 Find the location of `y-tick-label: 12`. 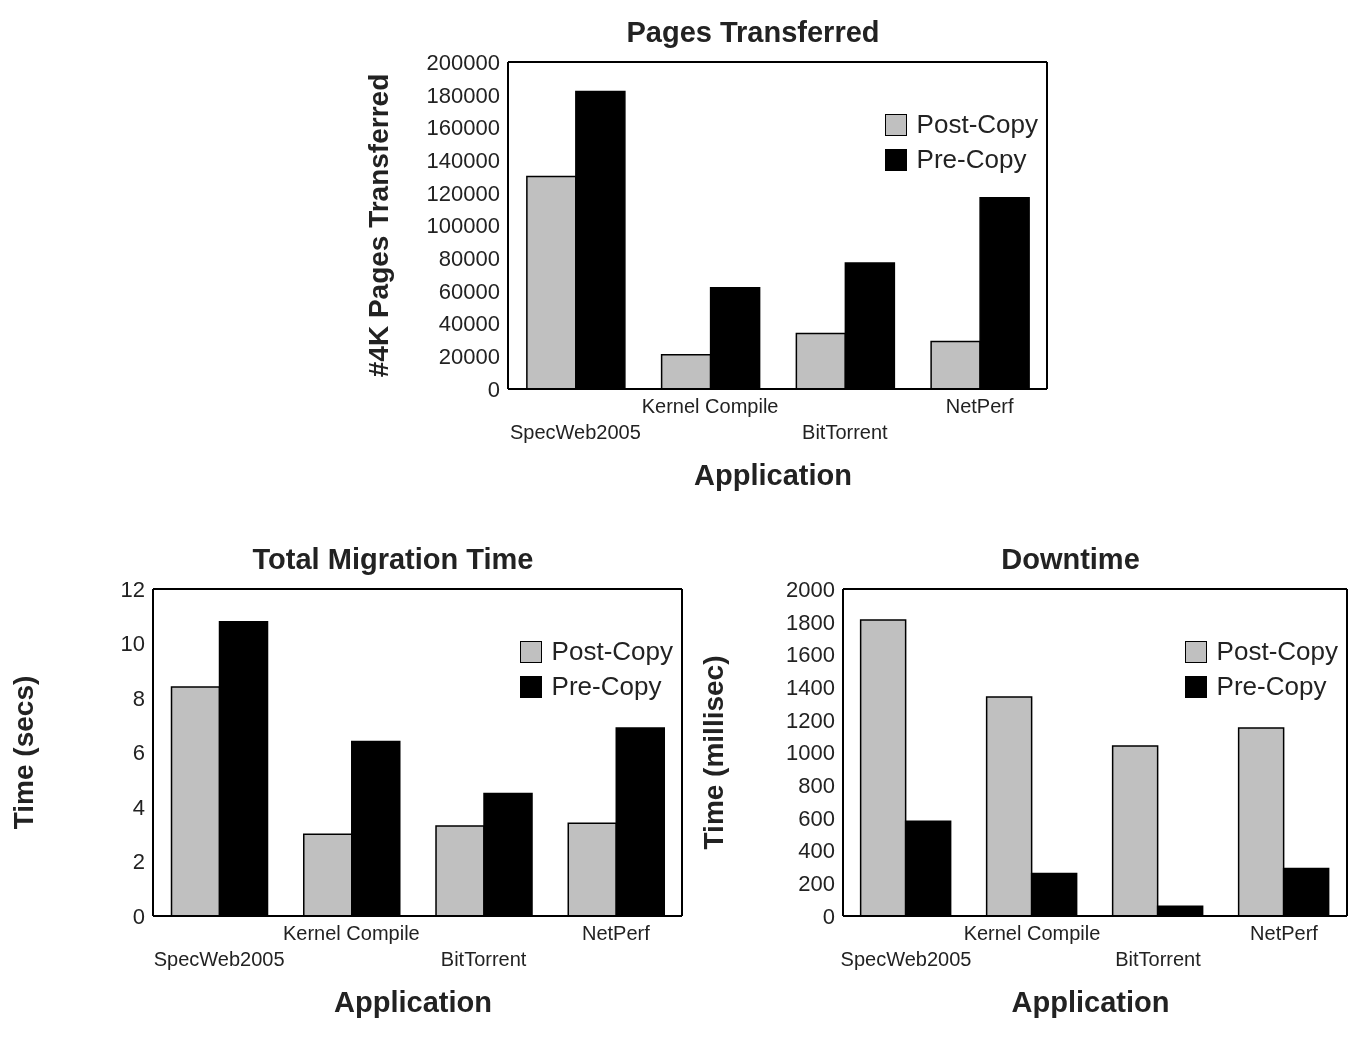

y-tick-label: 12 is located at coordinates (132, 589).